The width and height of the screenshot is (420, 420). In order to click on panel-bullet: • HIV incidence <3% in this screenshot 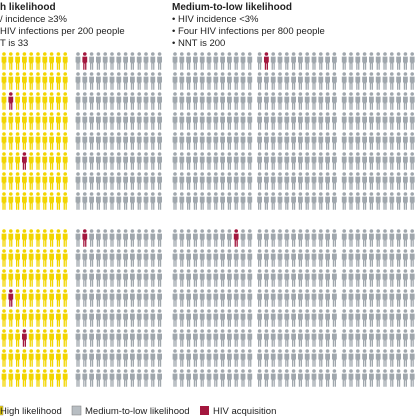, I will do `click(215, 19)`.